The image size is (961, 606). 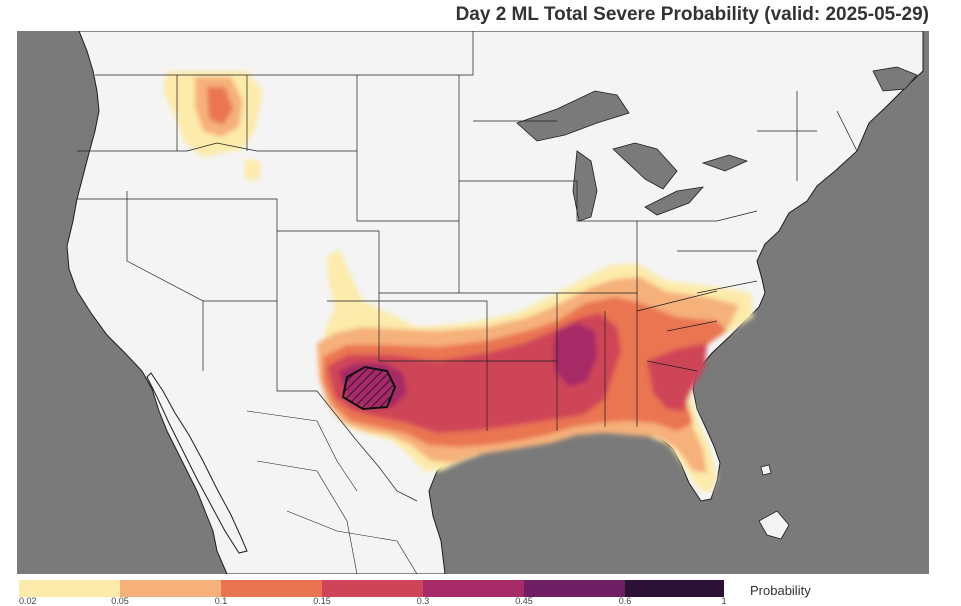 What do you see at coordinates (322, 601) in the screenshot?
I see `legend-tick-label: 0.15` at bounding box center [322, 601].